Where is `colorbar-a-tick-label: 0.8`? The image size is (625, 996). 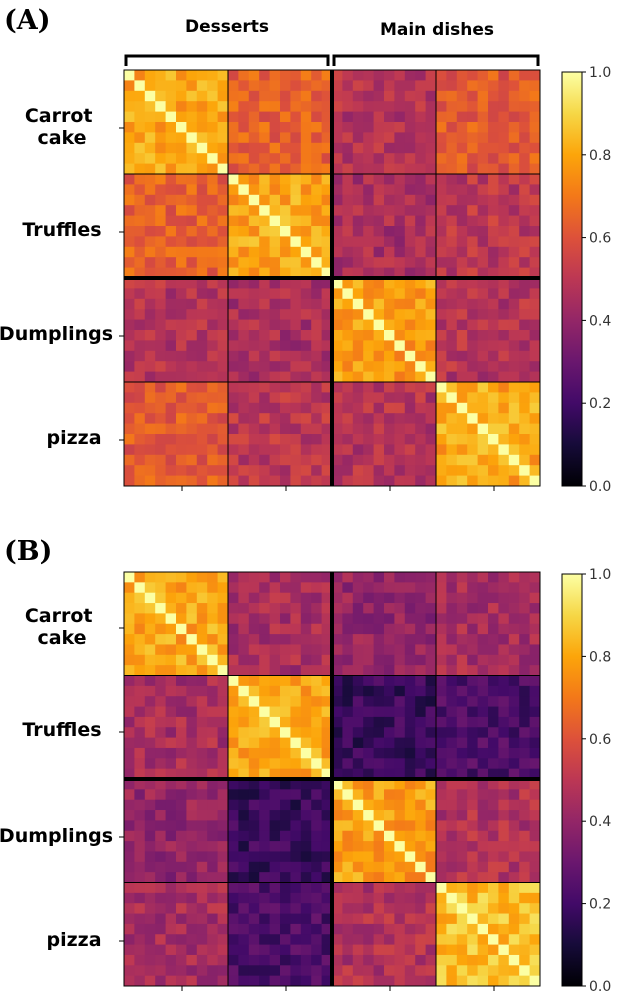
colorbar-a-tick-label: 0.8 is located at coordinates (600, 156).